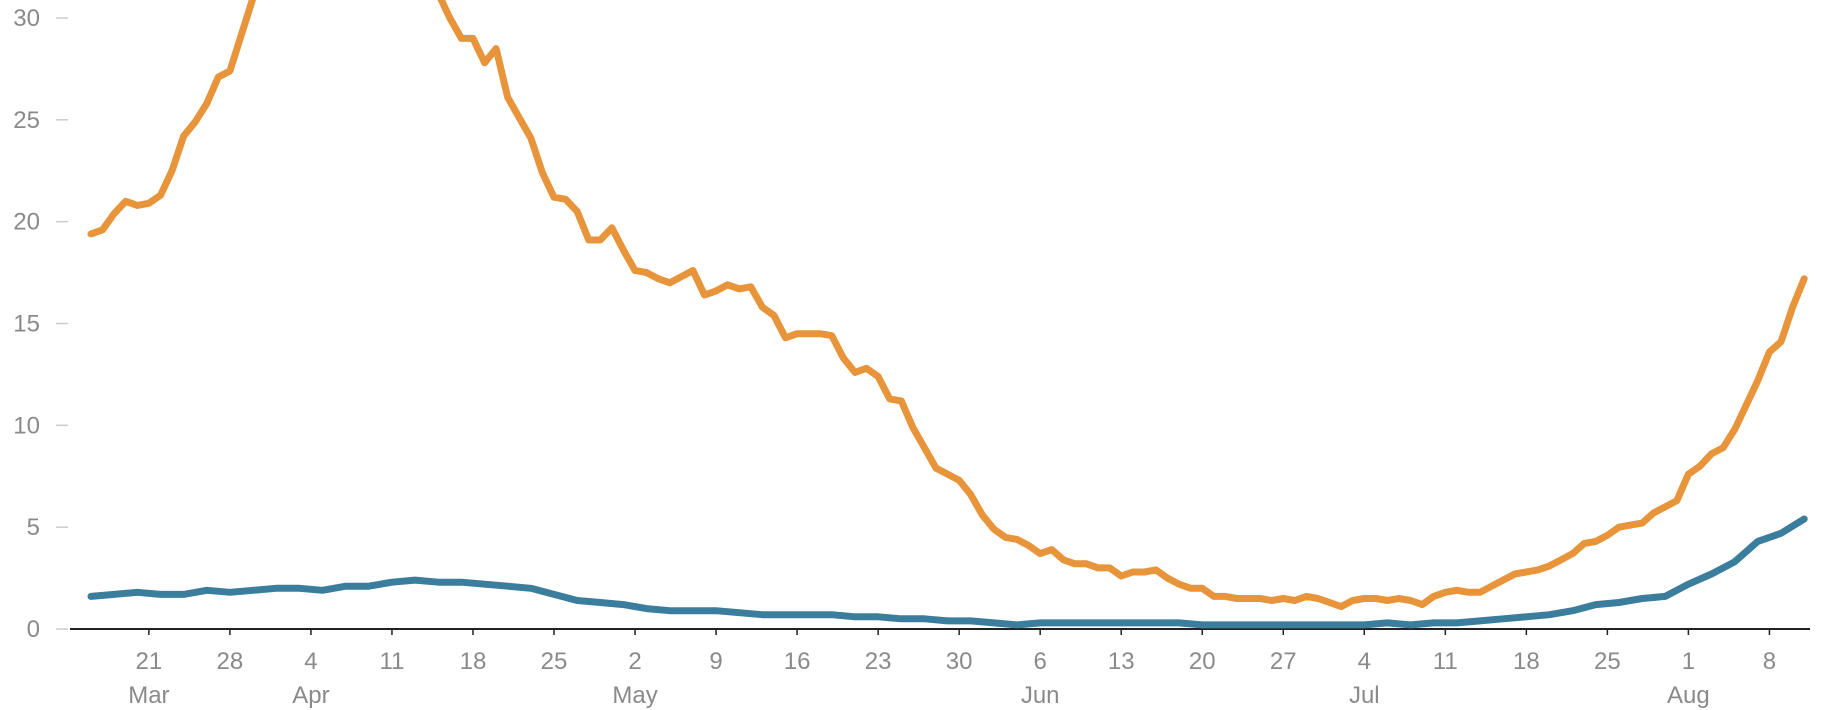 This screenshot has height=710, width=1825. What do you see at coordinates (230, 661) in the screenshot?
I see `x-tick-label: 28` at bounding box center [230, 661].